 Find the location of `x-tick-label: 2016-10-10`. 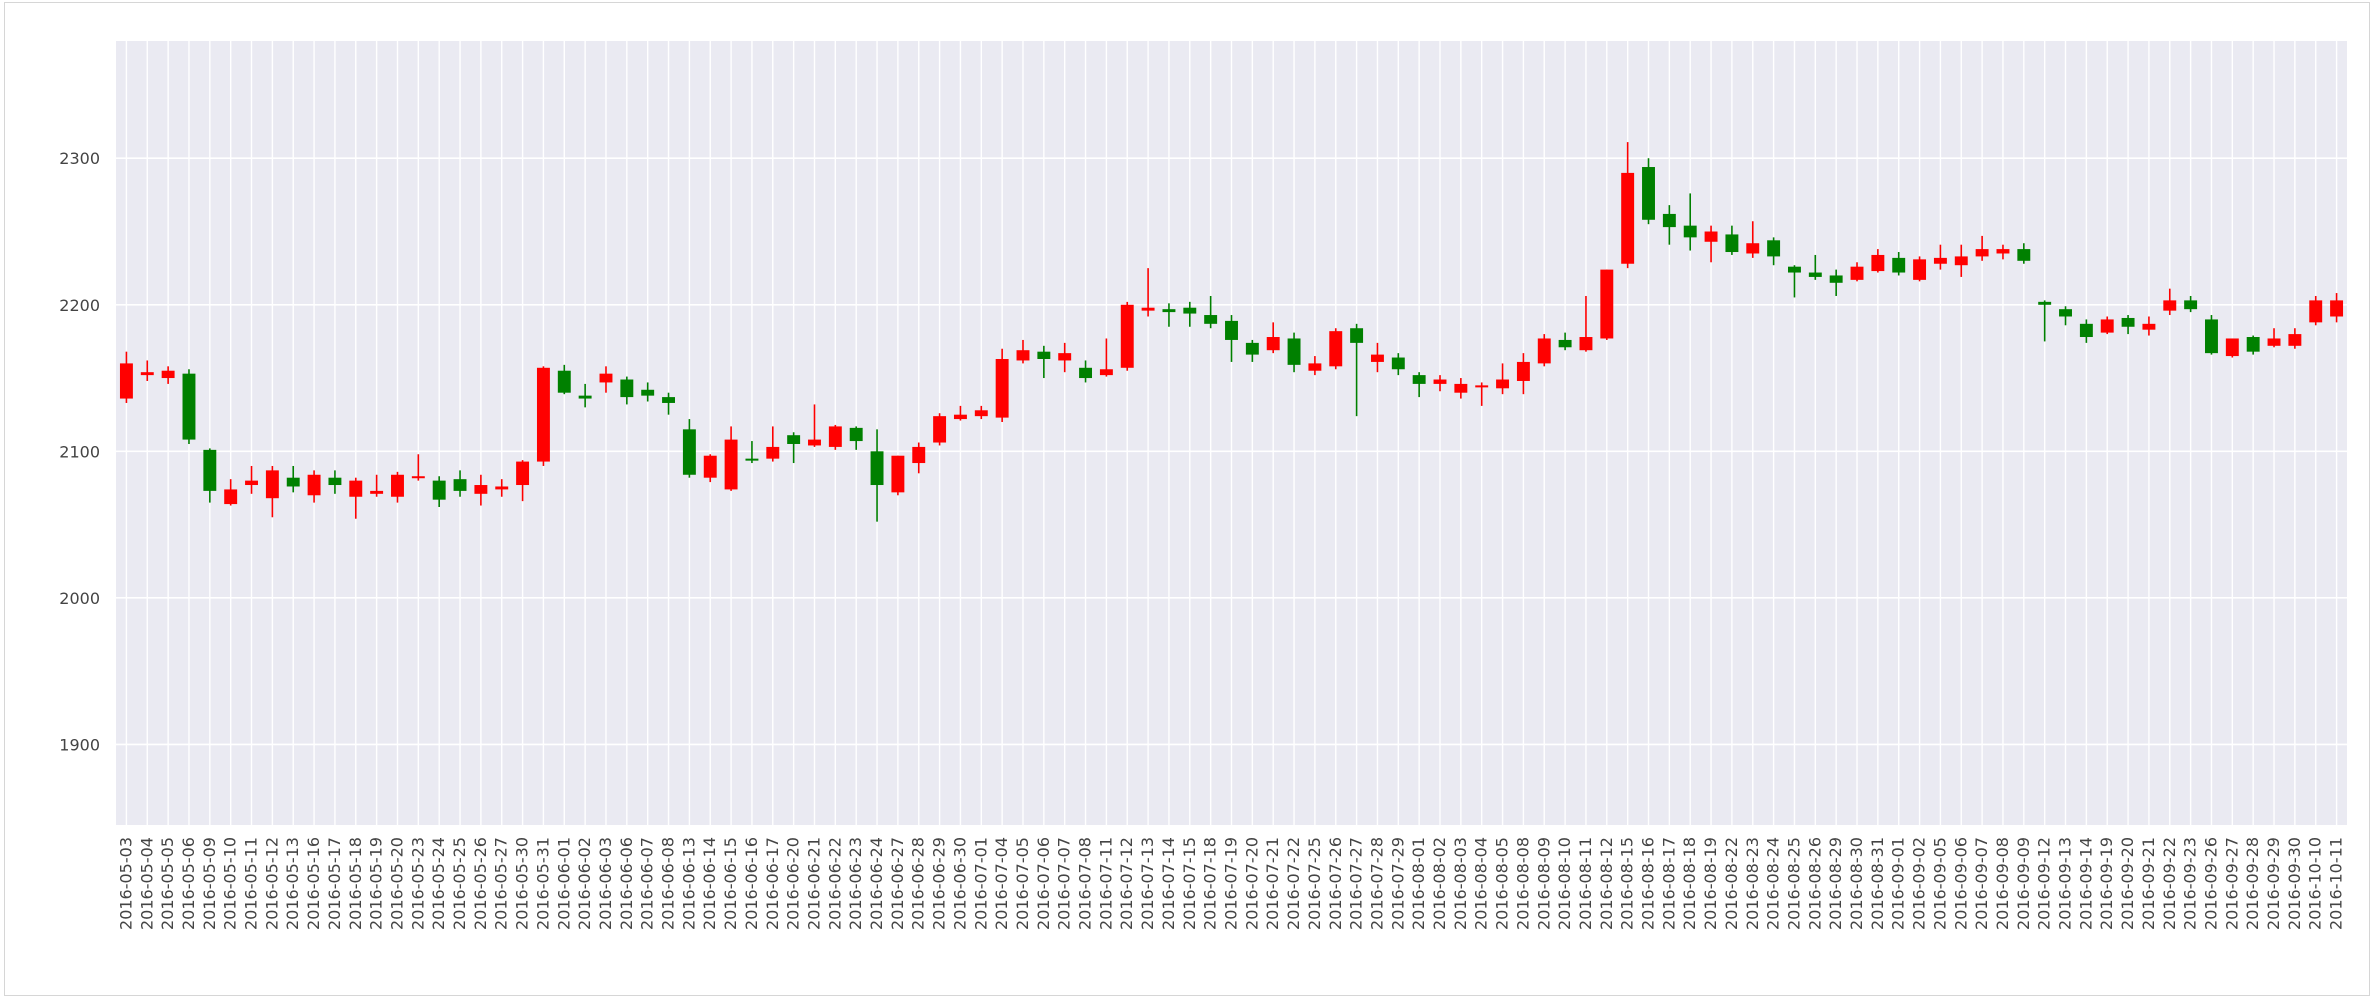

x-tick-label: 2016-10-10 is located at coordinates (2315, 883).